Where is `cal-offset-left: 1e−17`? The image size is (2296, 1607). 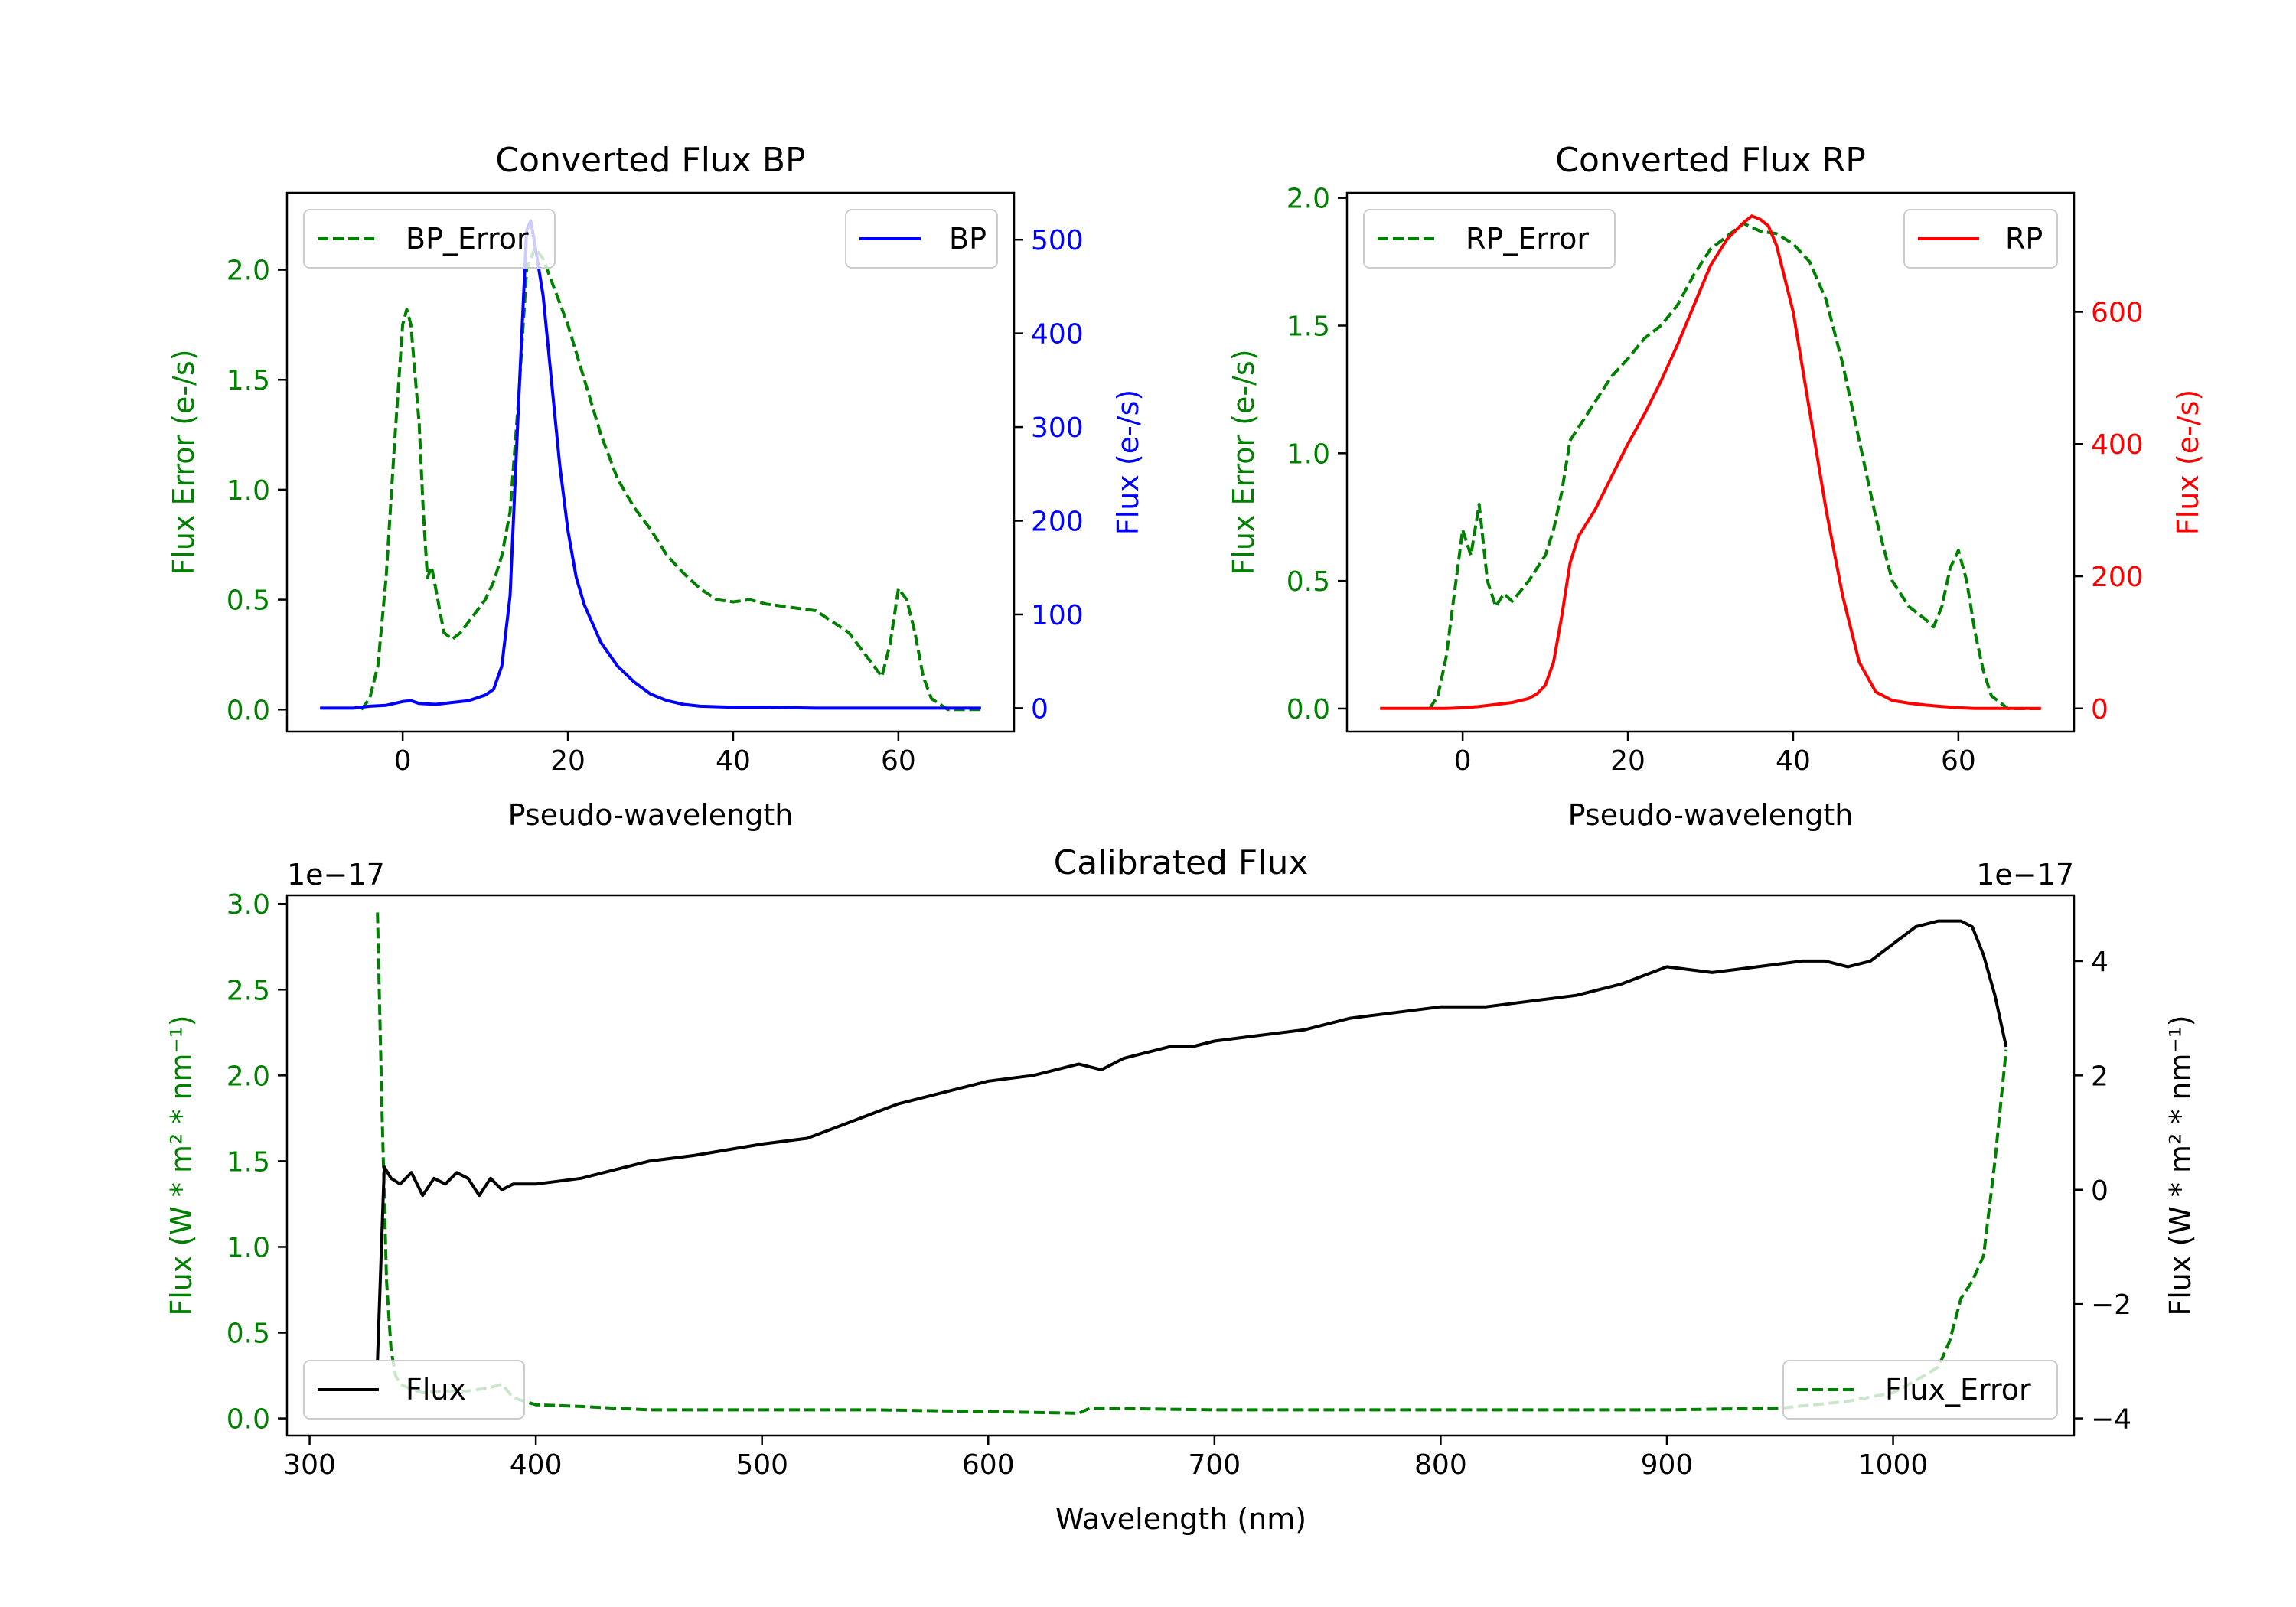 cal-offset-left: 1e−17 is located at coordinates (336, 875).